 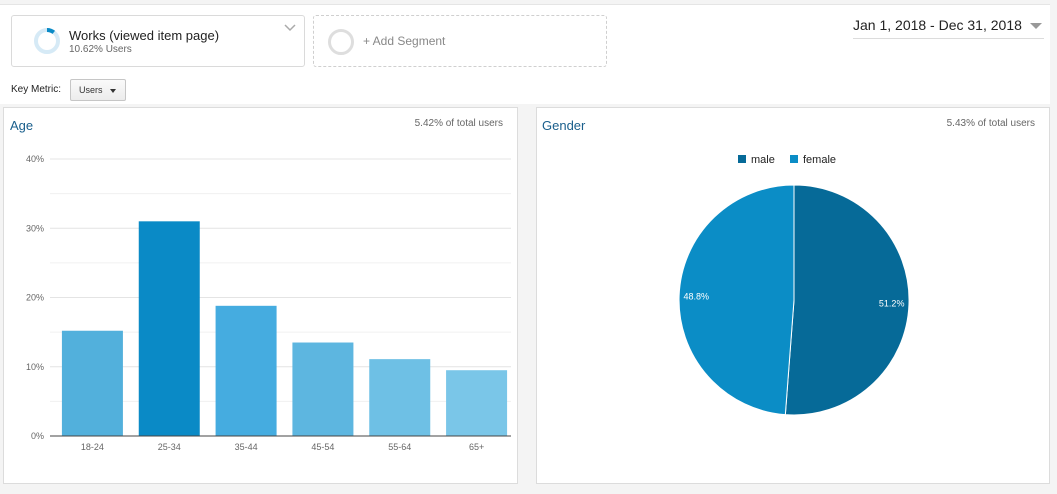 I want to click on gender-card-note: 5.43% of total users, so click(x=990, y=123).